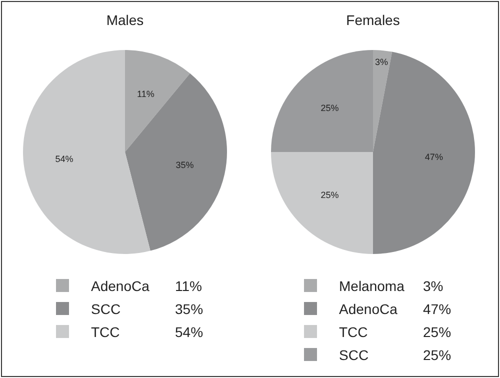 The width and height of the screenshot is (500, 378). Describe the element at coordinates (189, 332) in the screenshot. I see `text: 54%` at that location.